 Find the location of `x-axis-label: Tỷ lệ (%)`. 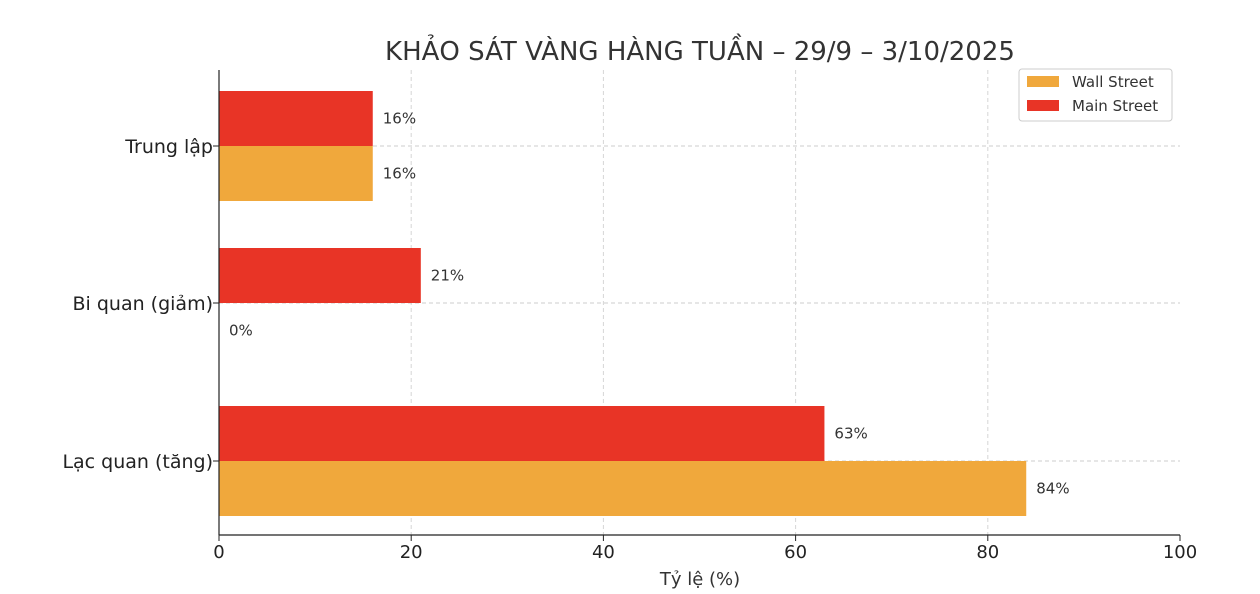

x-axis-label: Tỷ lệ (%) is located at coordinates (699, 579).